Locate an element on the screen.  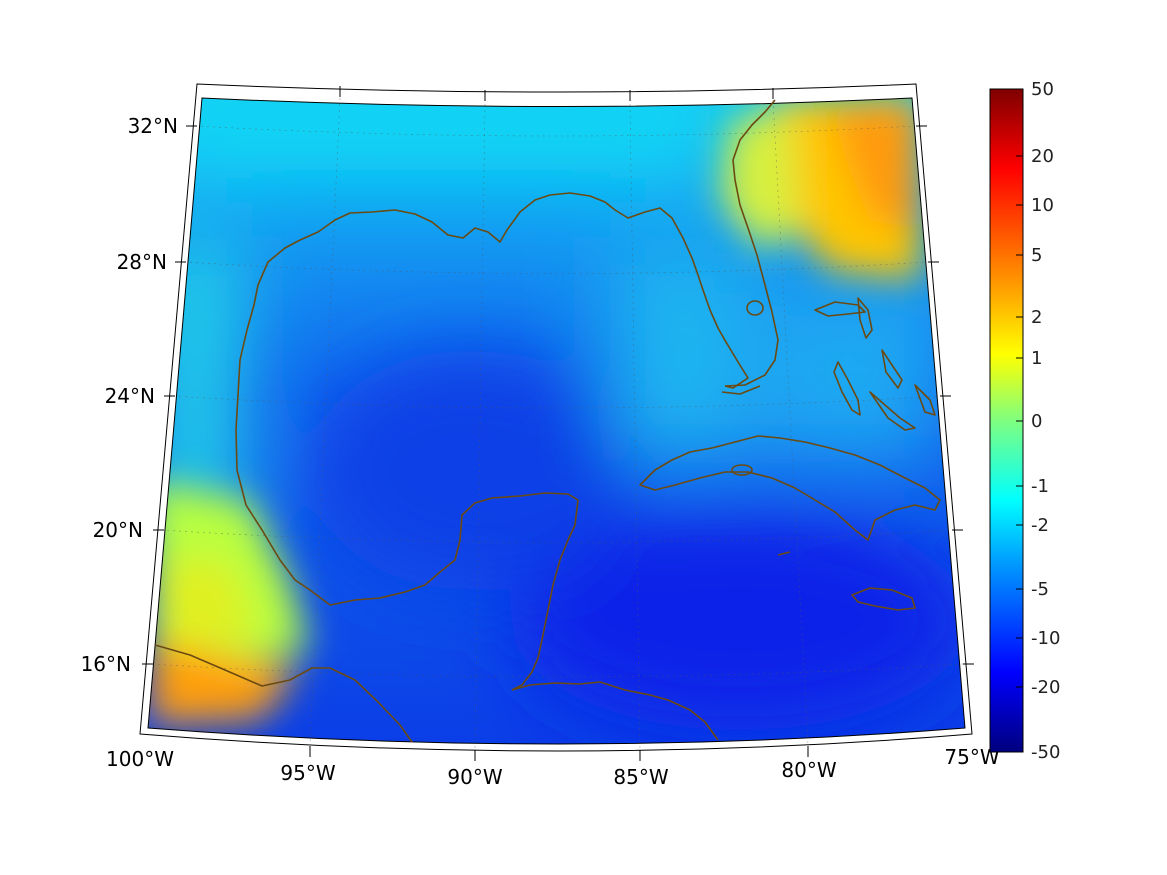
mexico-coastline is located at coordinates (454, 591).